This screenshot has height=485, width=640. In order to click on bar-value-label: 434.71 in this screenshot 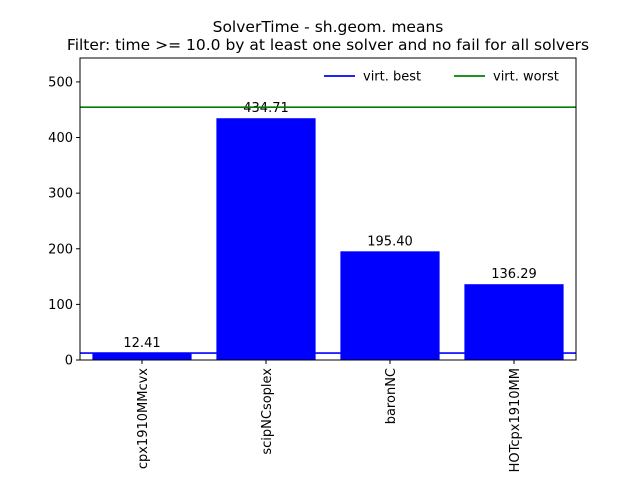, I will do `click(266, 108)`.